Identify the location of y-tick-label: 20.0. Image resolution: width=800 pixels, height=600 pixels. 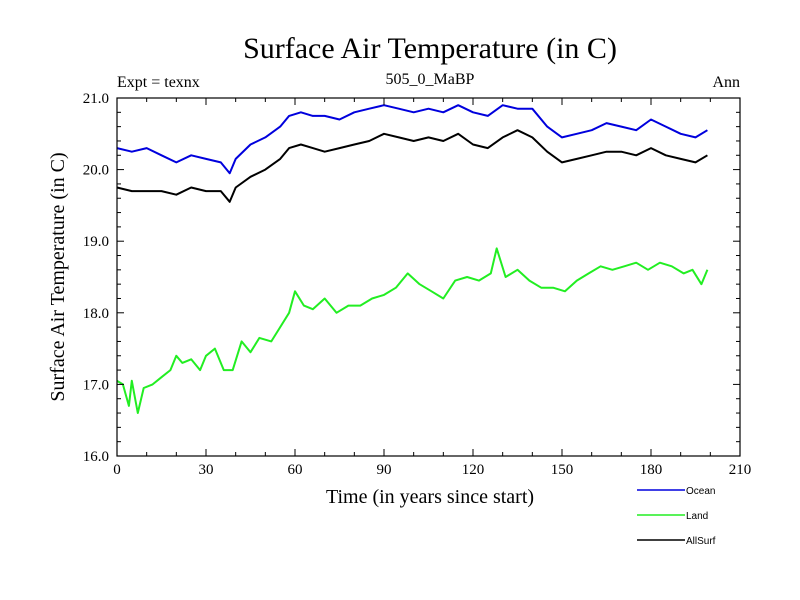
(96, 171).